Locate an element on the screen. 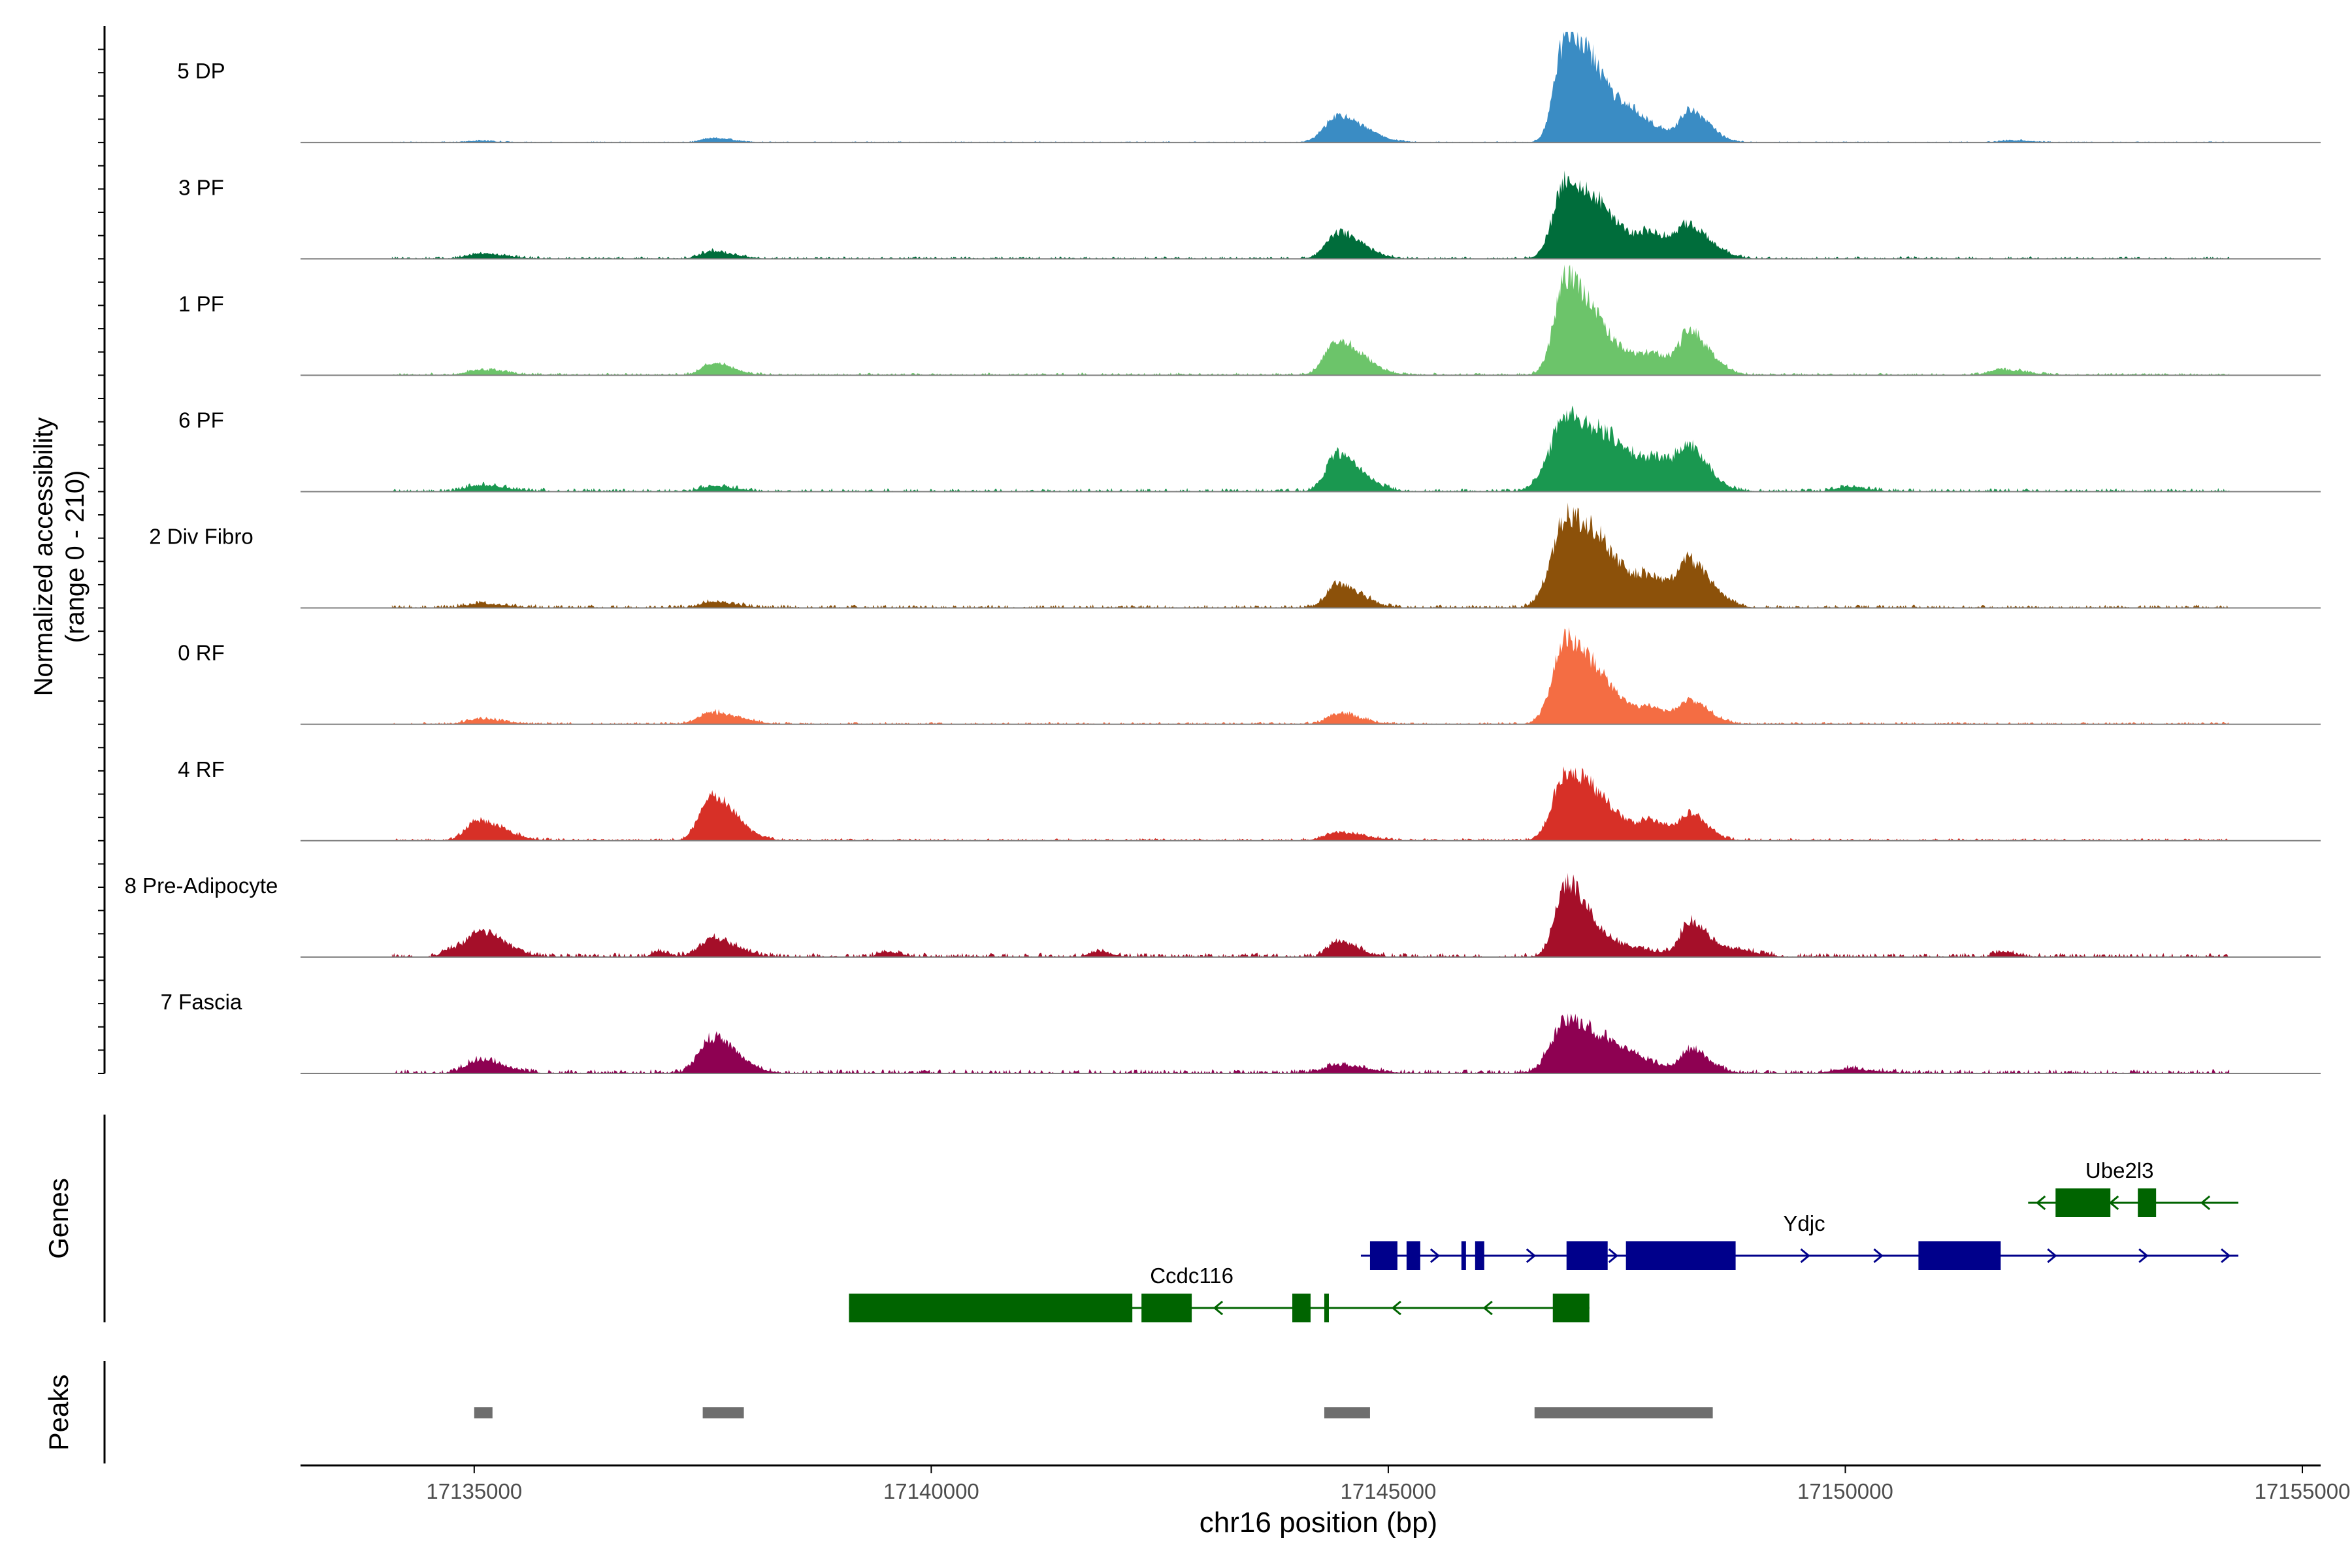 Image resolution: width=2352 pixels, height=1568 pixels. track-8: 7 Fascia is located at coordinates (1241, 1032).